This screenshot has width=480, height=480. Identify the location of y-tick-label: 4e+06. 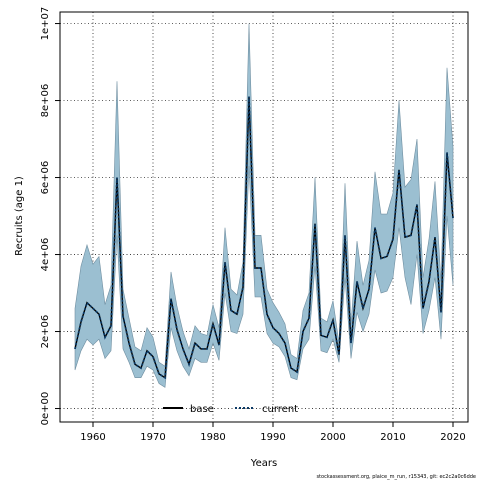
(45, 255).